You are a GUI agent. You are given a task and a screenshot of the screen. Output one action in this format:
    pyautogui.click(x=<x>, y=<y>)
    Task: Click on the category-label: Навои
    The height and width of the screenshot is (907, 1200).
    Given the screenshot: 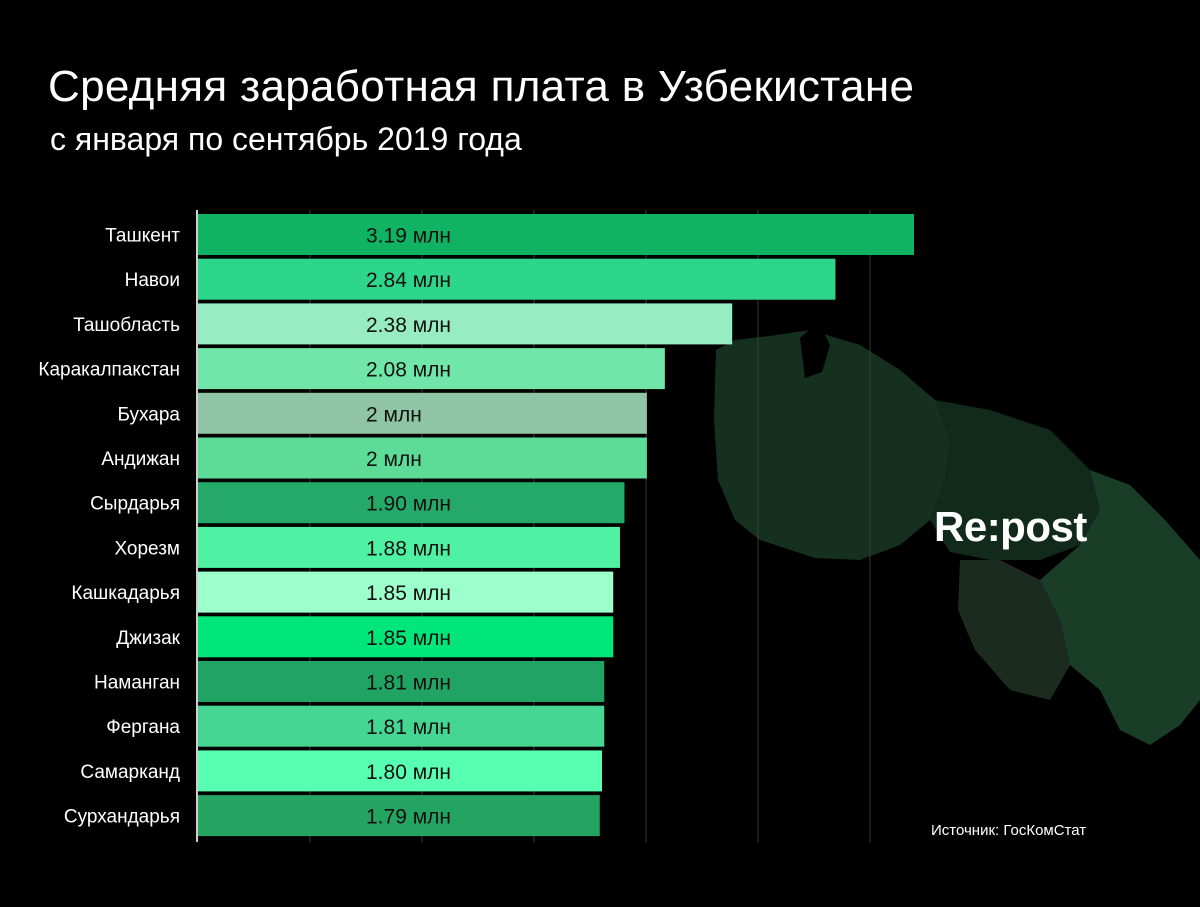 What is the action you would take?
    pyautogui.click(x=152, y=280)
    